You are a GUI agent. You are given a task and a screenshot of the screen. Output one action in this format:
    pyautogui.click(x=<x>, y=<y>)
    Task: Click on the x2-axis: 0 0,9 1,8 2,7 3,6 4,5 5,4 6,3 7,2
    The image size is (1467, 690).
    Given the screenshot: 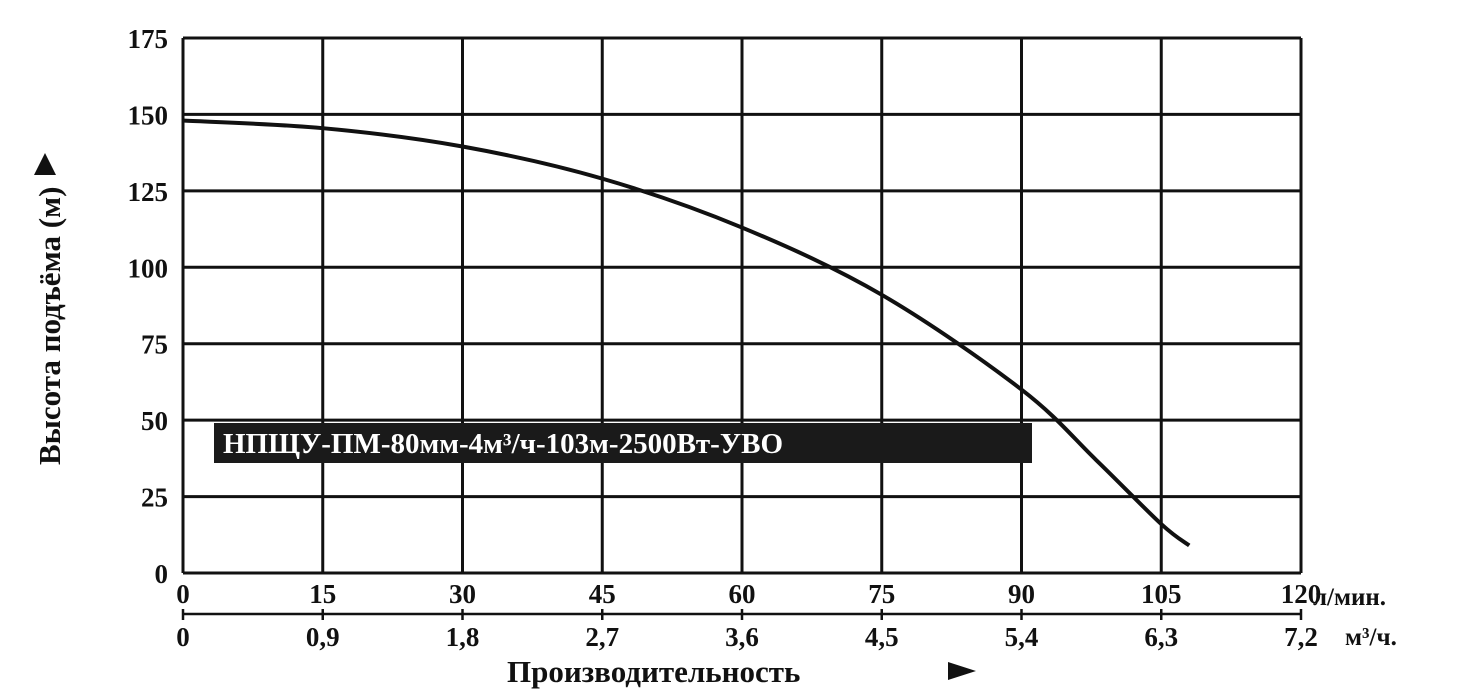 What is the action you would take?
    pyautogui.click(x=747, y=630)
    